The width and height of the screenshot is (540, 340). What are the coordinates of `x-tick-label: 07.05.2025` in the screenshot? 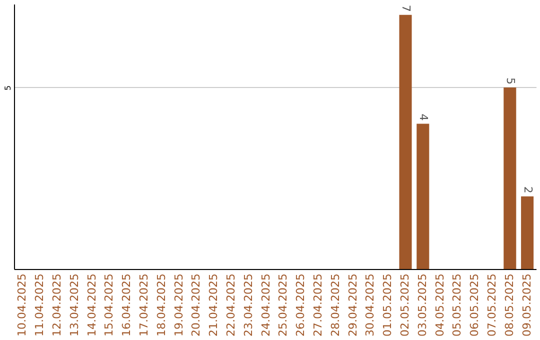 It's located at (492, 305).